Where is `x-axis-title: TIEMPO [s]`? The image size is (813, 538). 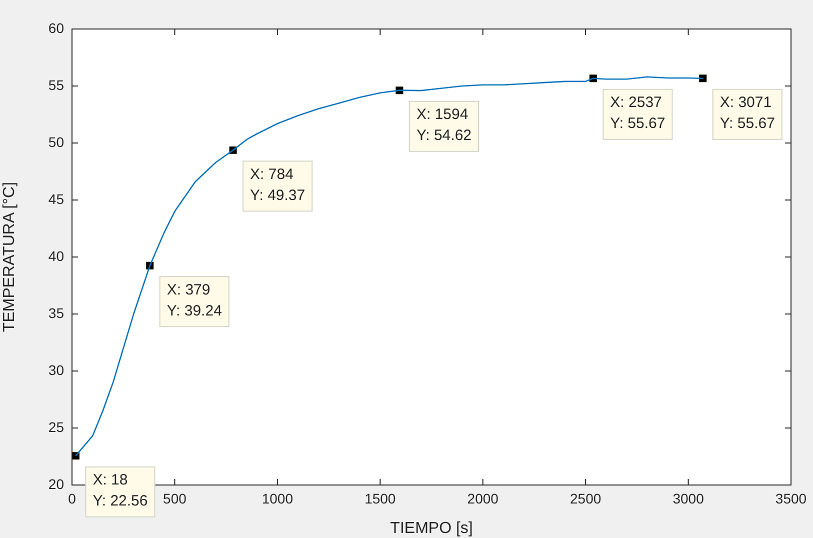
x-axis-title: TIEMPO [s] is located at coordinates (431, 528).